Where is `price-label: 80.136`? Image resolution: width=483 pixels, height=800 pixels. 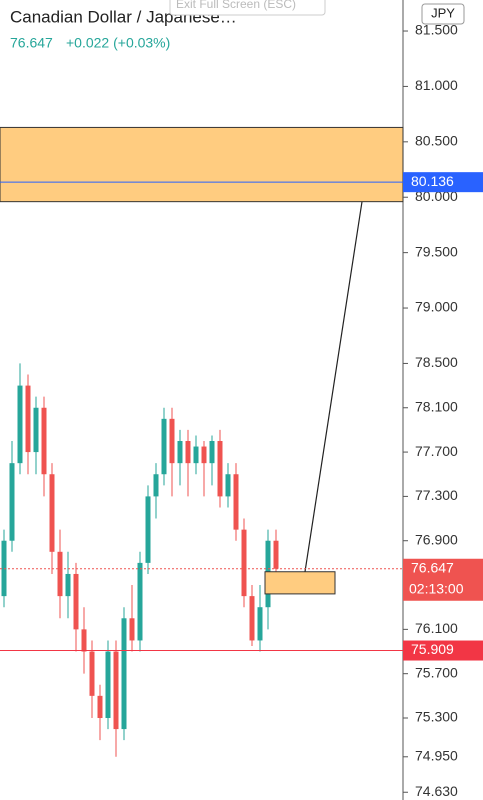
price-label: 80.136 is located at coordinates (432, 181).